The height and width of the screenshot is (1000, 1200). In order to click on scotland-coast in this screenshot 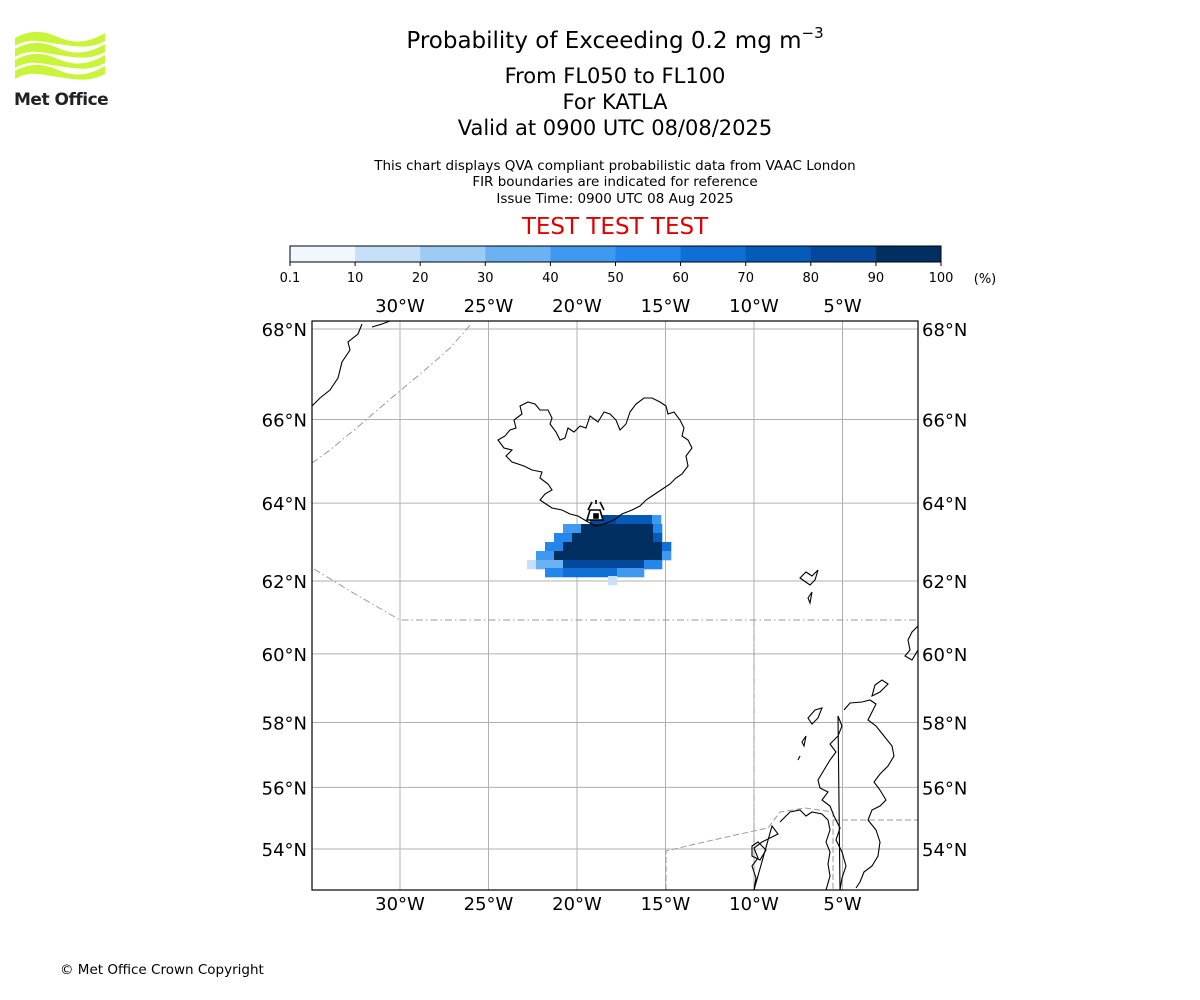, I will do `click(856, 794)`.